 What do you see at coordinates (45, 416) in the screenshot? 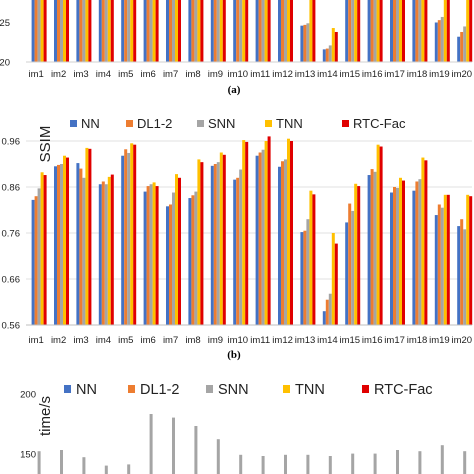
I see `y-axis-title: time/s` at bounding box center [45, 416].